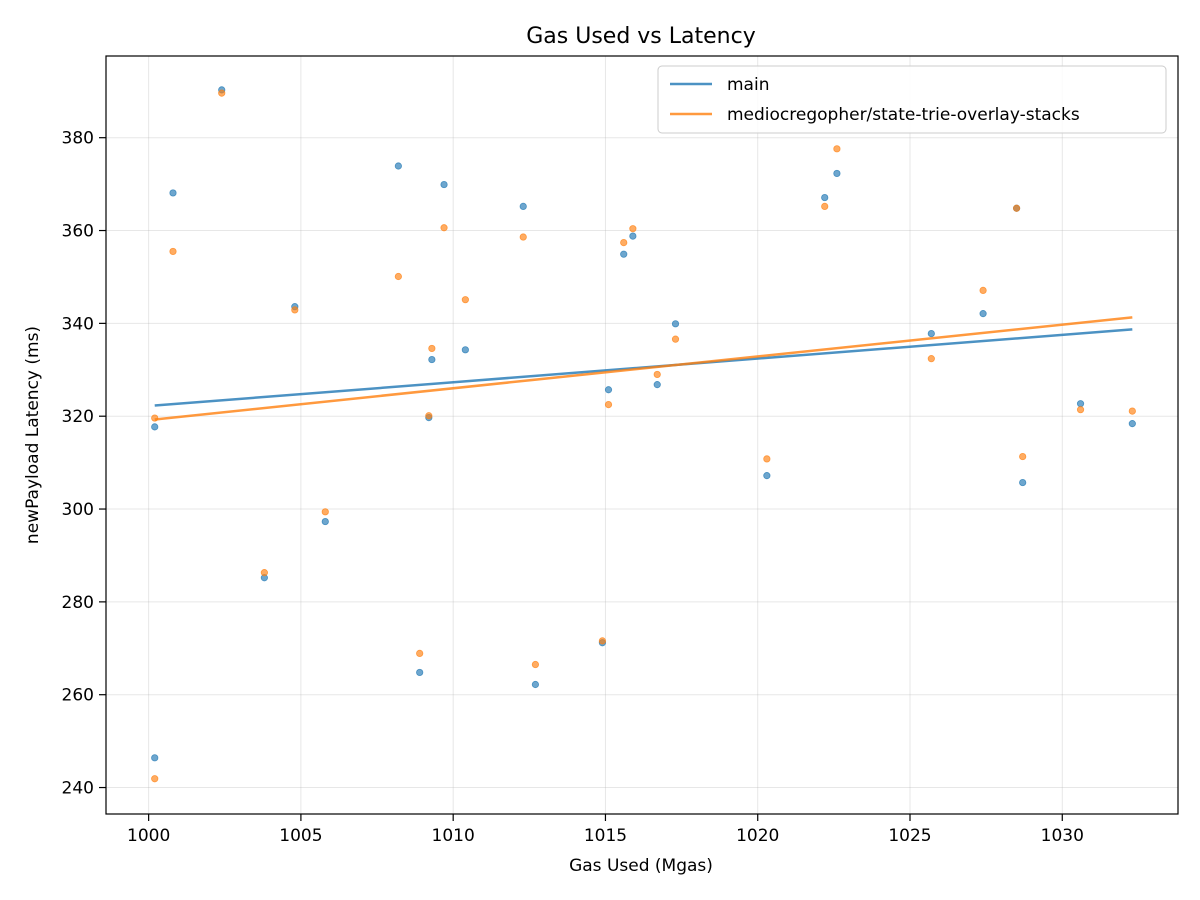 The width and height of the screenshot is (1200, 900). What do you see at coordinates (78, 139) in the screenshot?
I see `y-tick-label: 380` at bounding box center [78, 139].